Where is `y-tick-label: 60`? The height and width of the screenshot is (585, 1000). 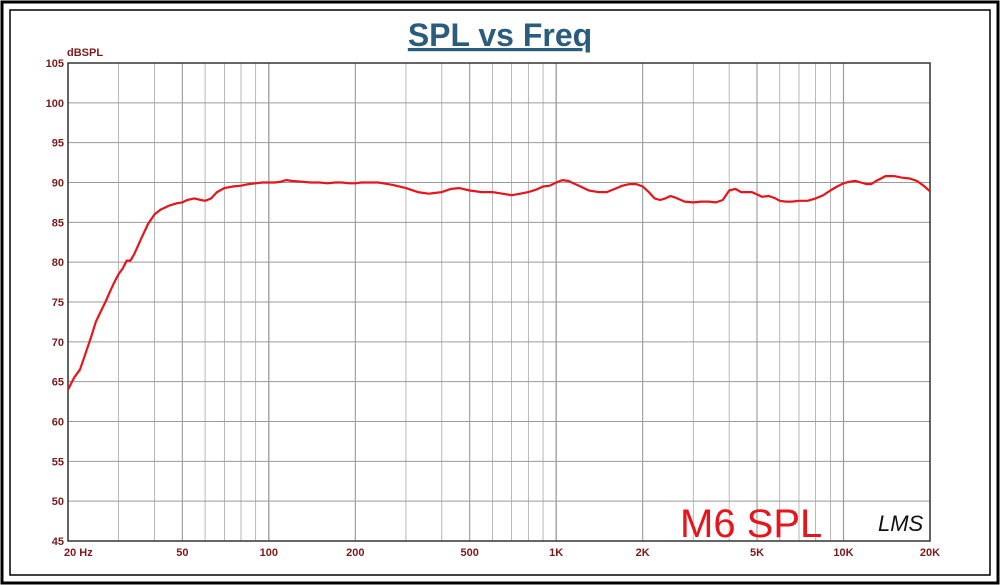
y-tick-label: 60 is located at coordinates (58, 423).